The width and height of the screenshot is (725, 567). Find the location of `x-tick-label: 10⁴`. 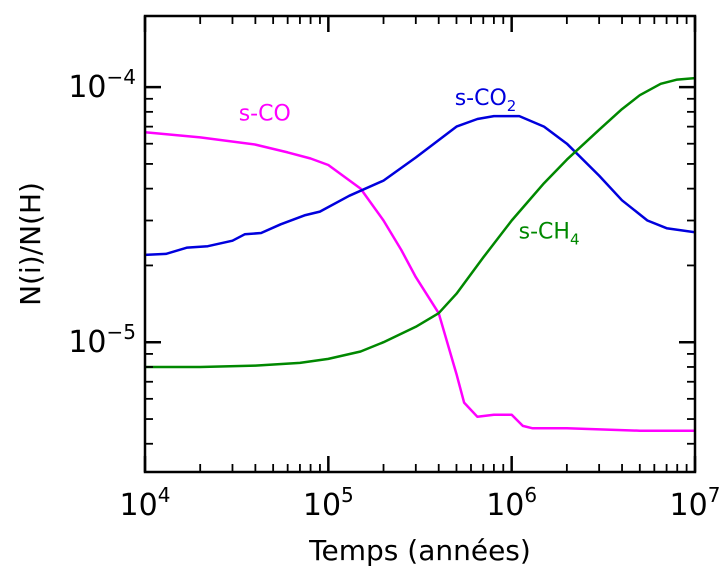

x-tick-label: 10⁴ is located at coordinates (145, 503).